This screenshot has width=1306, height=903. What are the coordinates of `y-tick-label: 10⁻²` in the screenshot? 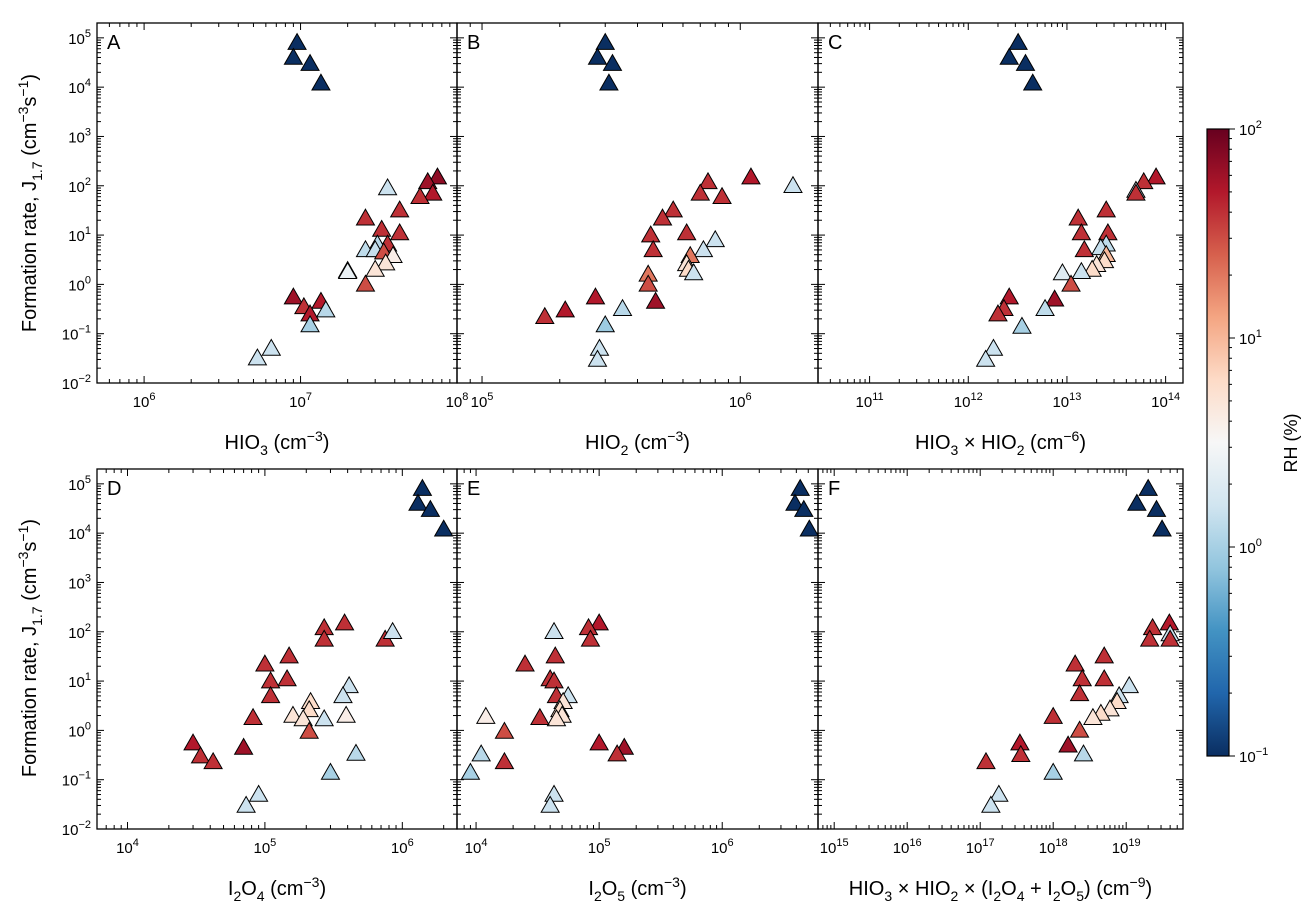 It's located at (76, 383).